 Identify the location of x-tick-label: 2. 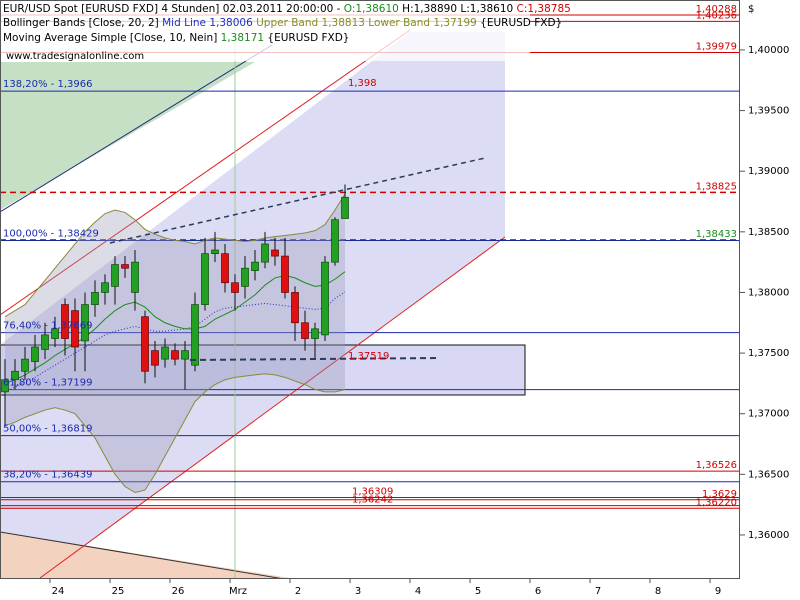
(298, 591).